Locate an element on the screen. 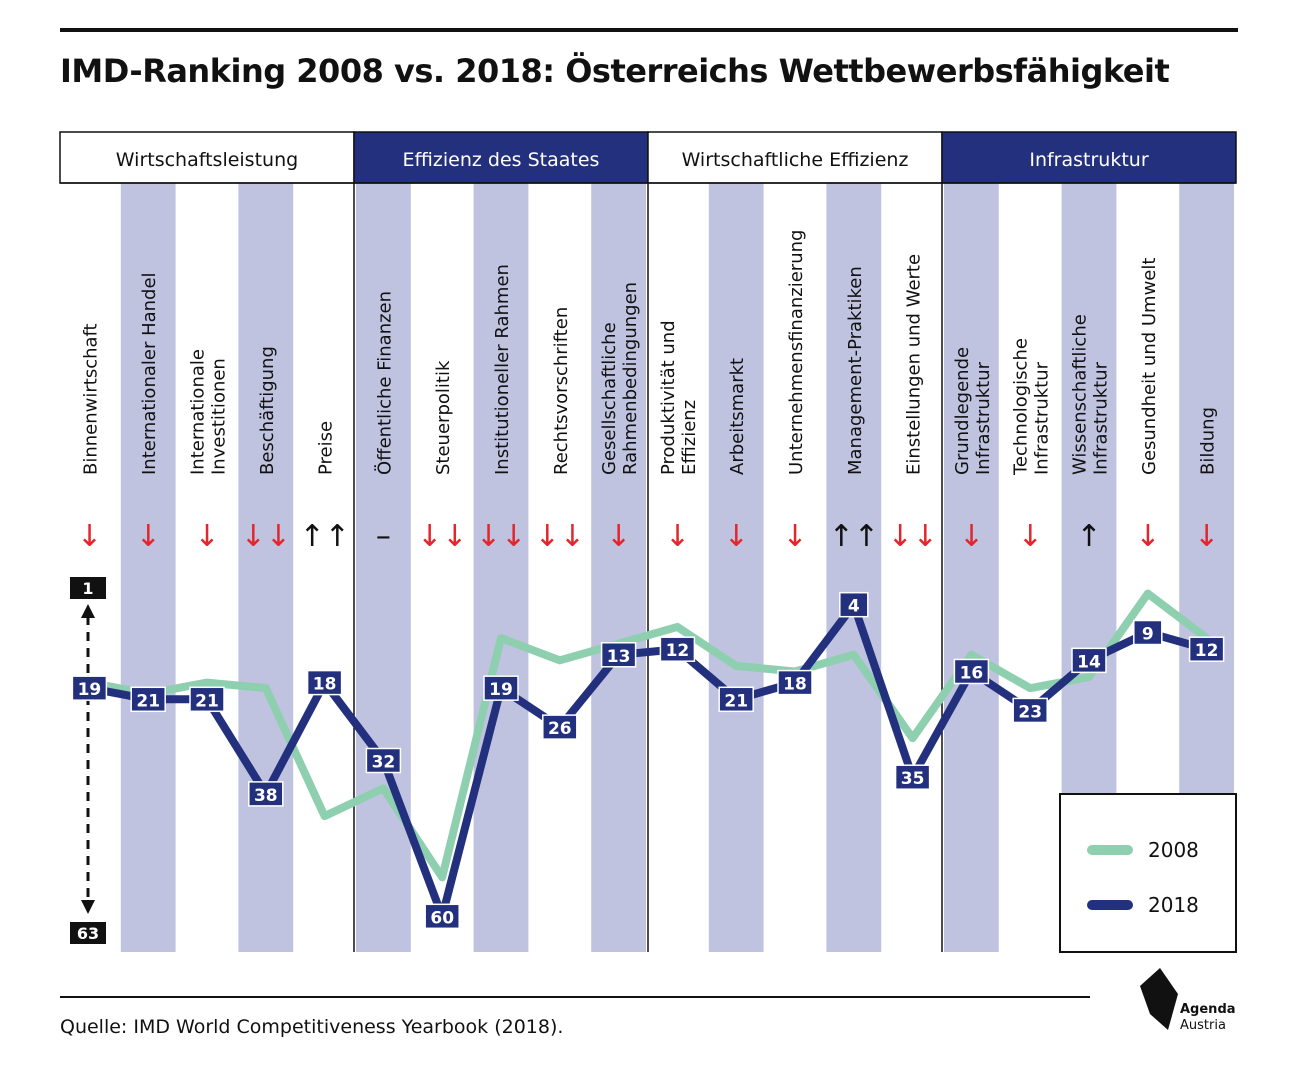 The height and width of the screenshot is (1067, 1300). rank-axis-arrow-down-icon is located at coordinates (88, 907).